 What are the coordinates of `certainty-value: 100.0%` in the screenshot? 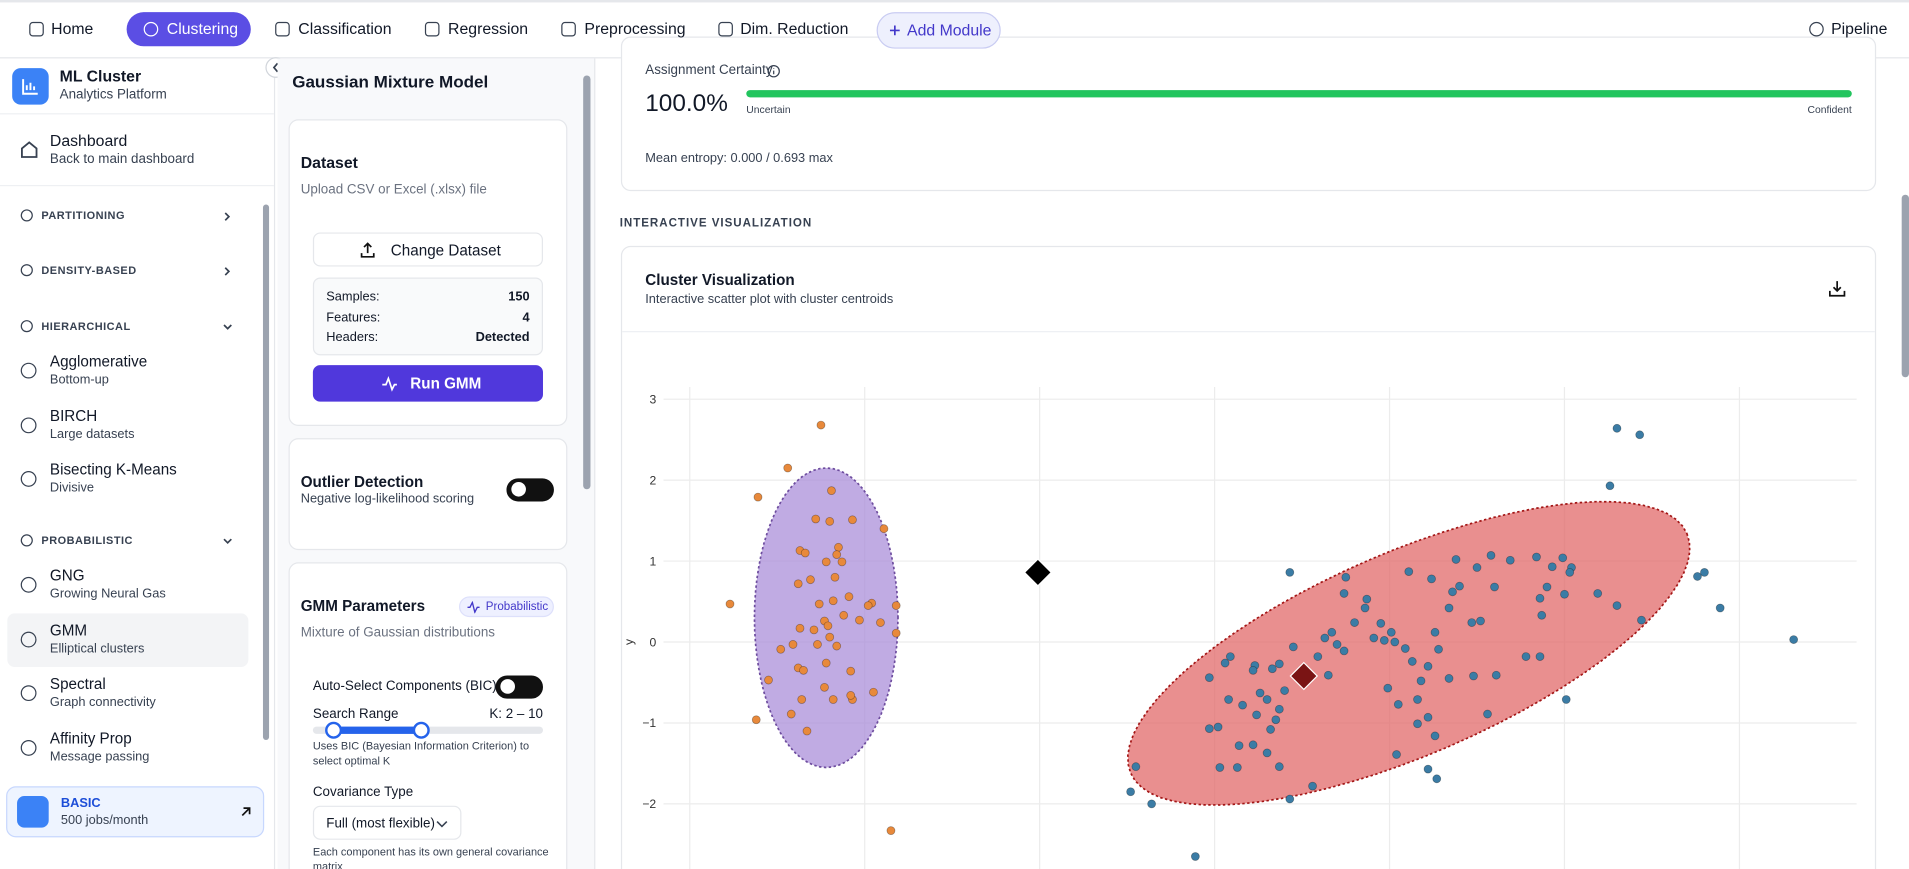 It's located at (686, 103).